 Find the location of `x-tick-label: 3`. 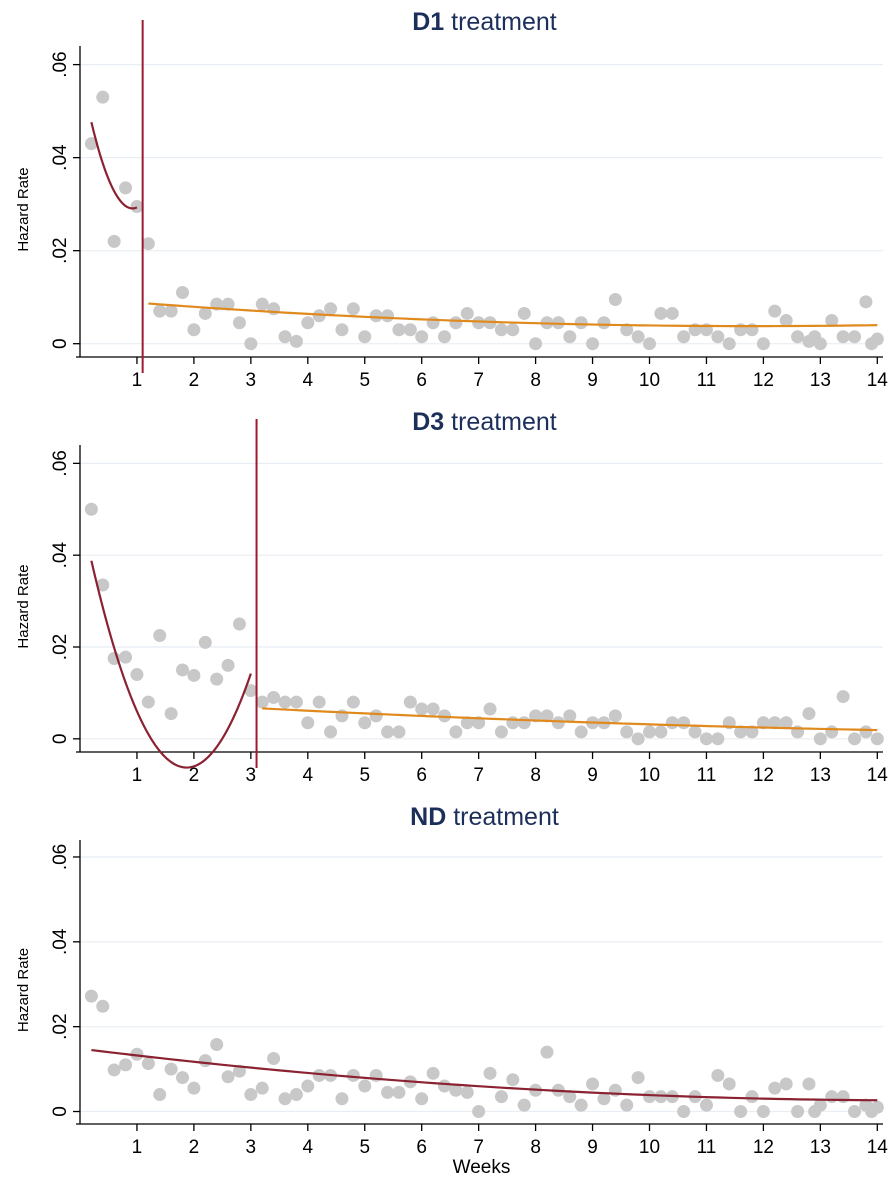

x-tick-label: 3 is located at coordinates (251, 380).